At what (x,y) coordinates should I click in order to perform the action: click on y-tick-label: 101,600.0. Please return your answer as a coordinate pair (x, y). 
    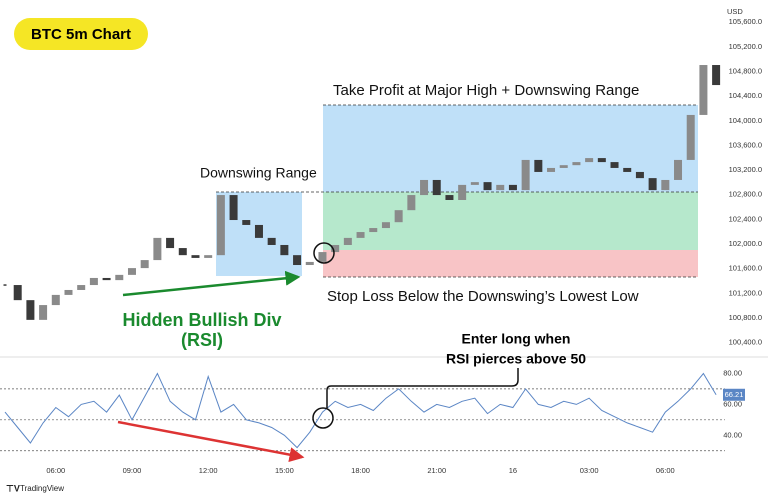
    Looking at the image, I should click on (745, 268).